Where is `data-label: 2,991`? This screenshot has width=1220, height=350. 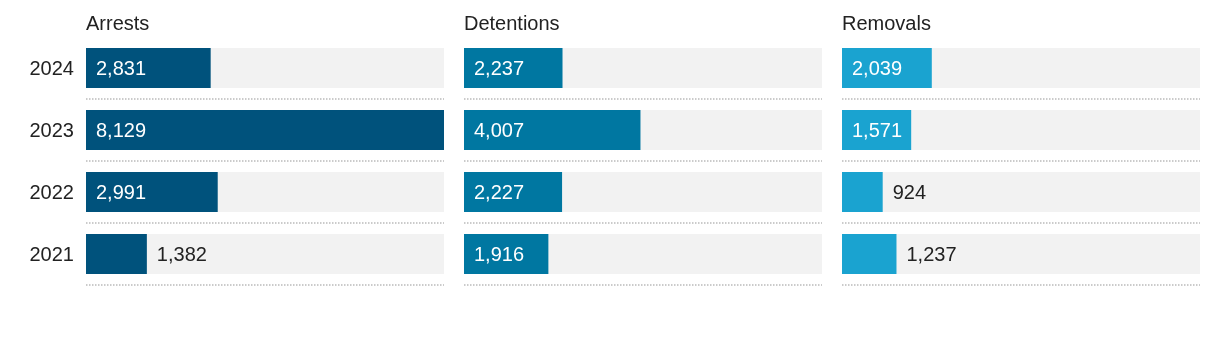
data-label: 2,991 is located at coordinates (121, 192).